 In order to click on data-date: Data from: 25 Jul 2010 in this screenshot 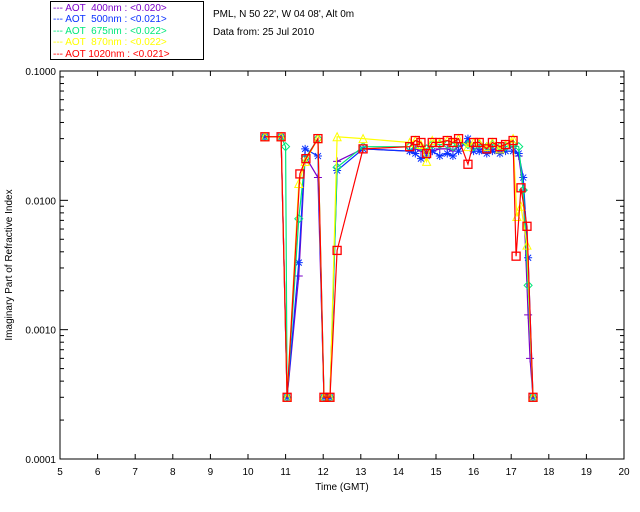, I will do `click(264, 32)`.